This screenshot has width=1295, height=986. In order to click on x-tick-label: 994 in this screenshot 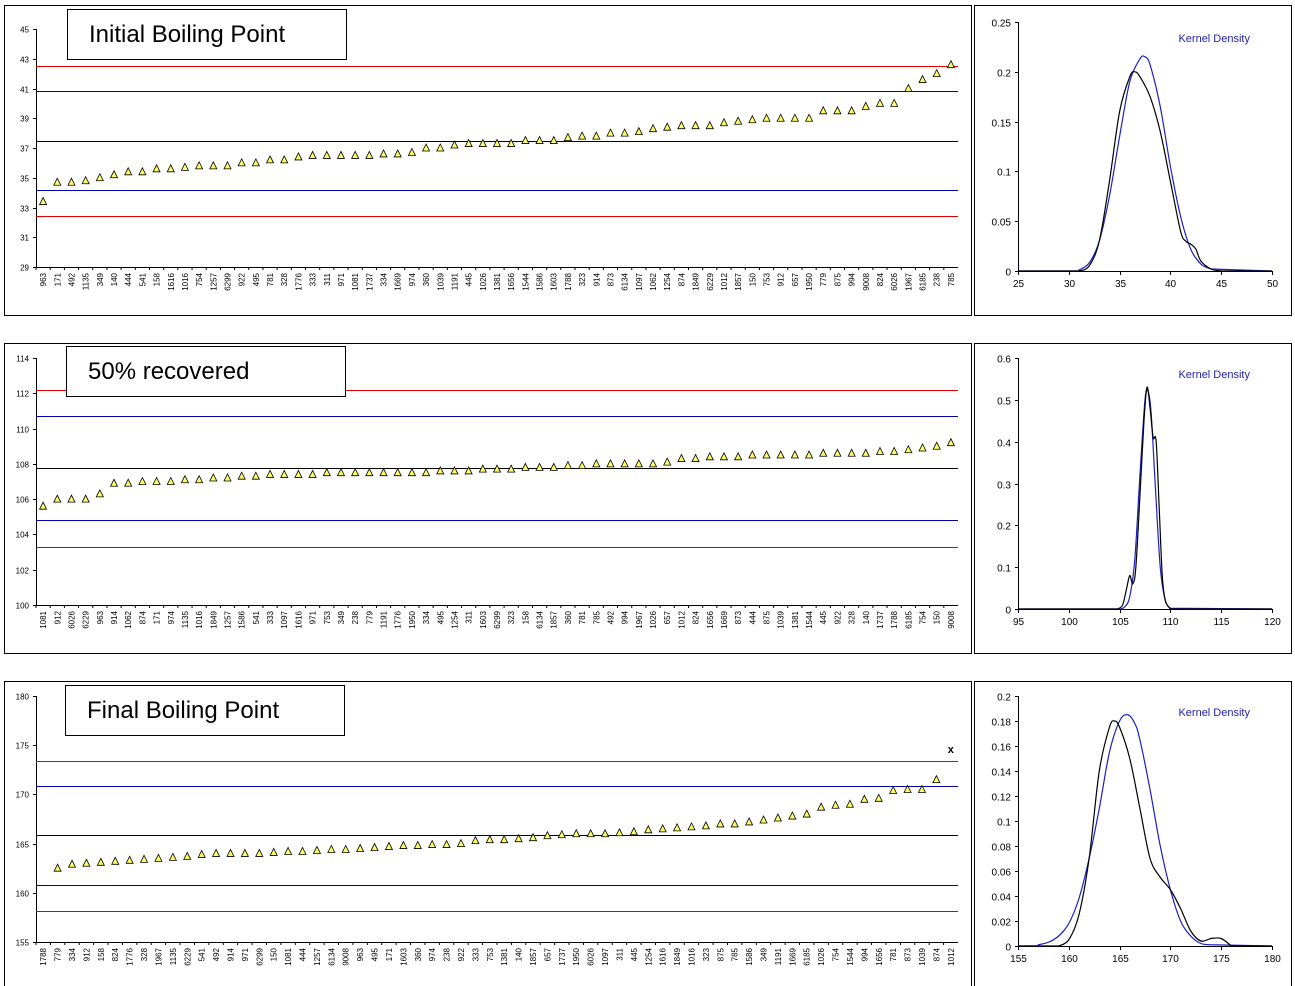, I will do `click(852, 279)`.